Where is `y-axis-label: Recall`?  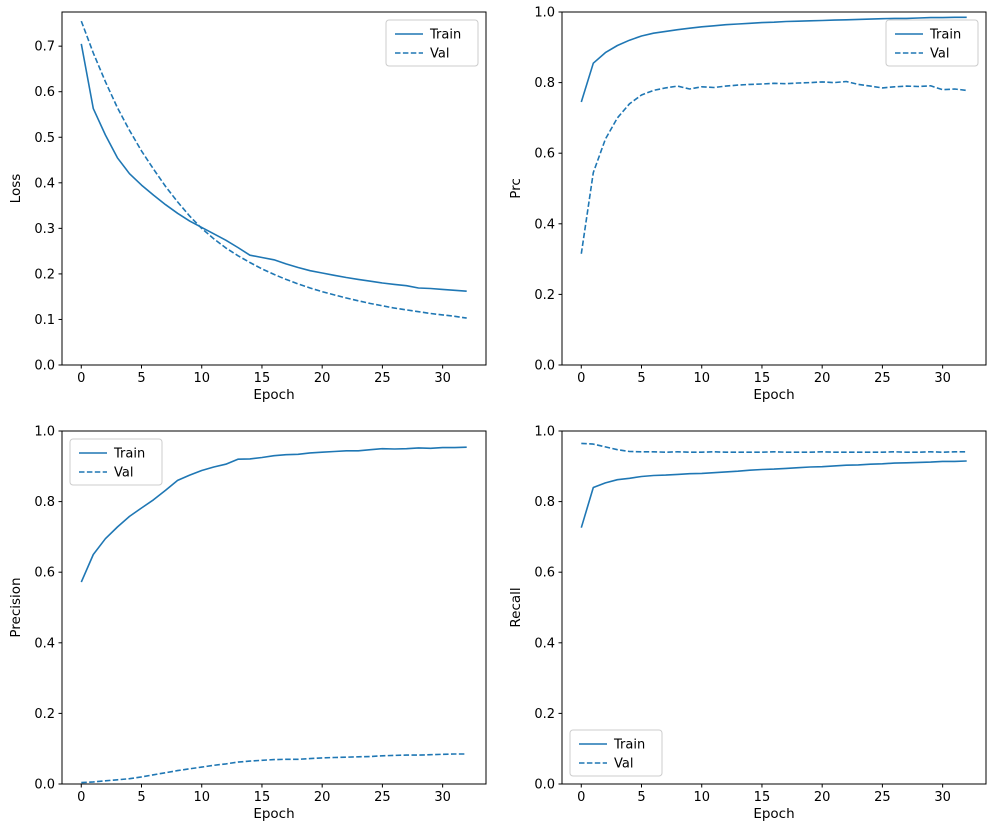
y-axis-label: Recall is located at coordinates (516, 607).